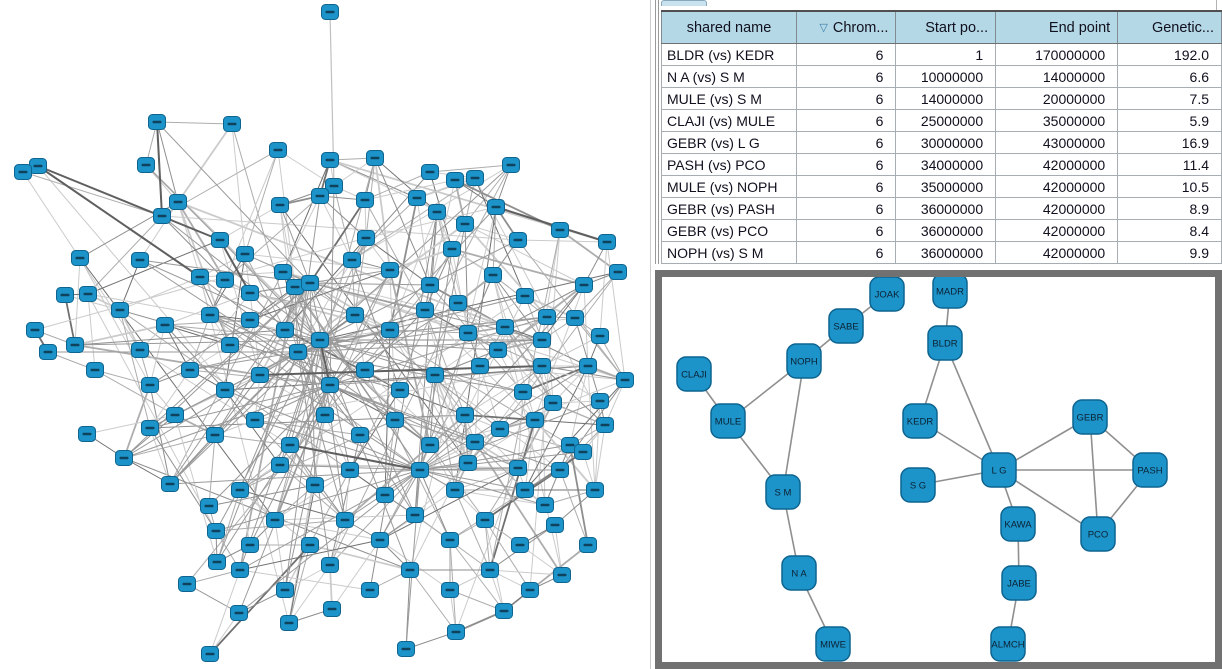 This screenshot has width=1222, height=669. Describe the element at coordinates (1169, 76) in the screenshot. I see `table-cell: 6.6` at that location.